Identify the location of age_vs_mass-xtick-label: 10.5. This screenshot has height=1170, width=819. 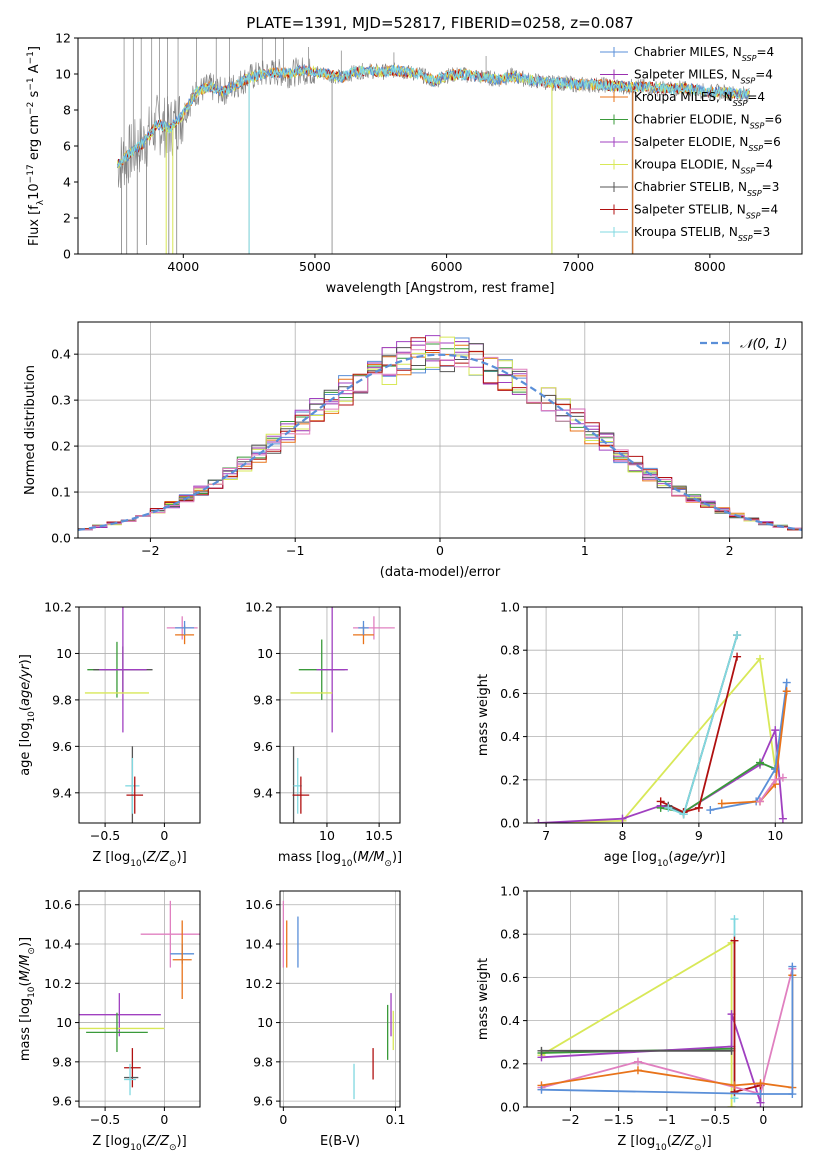
(379, 835).